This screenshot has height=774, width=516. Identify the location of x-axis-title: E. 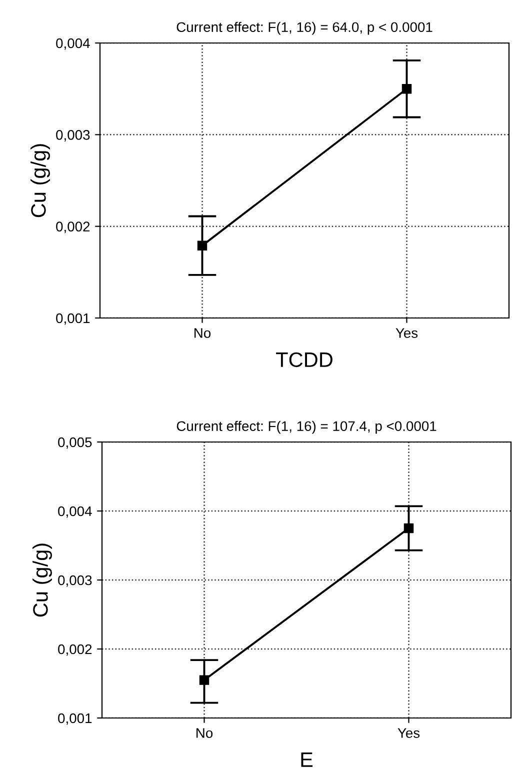
(307, 759).